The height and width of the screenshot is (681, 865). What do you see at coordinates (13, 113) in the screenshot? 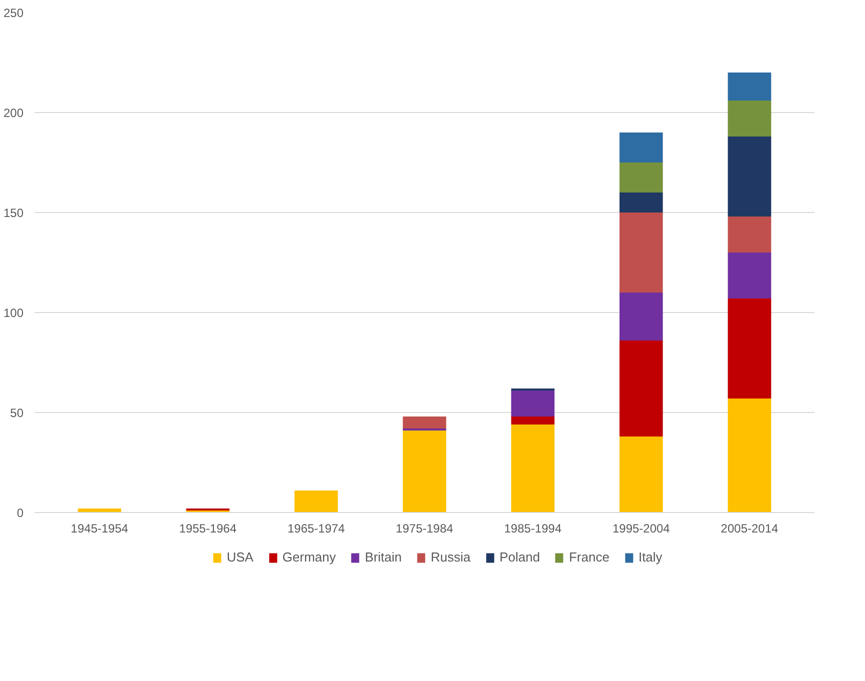
I see `y-tick-label: 200` at bounding box center [13, 113].